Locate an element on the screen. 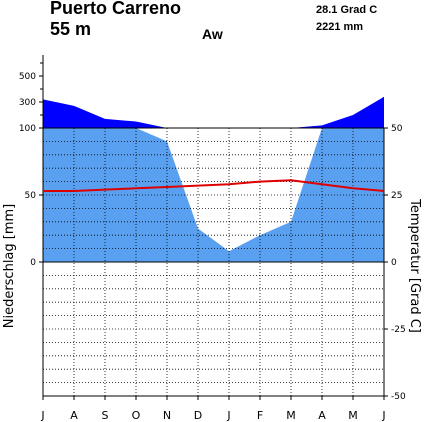  month-label: N is located at coordinates (167, 415).